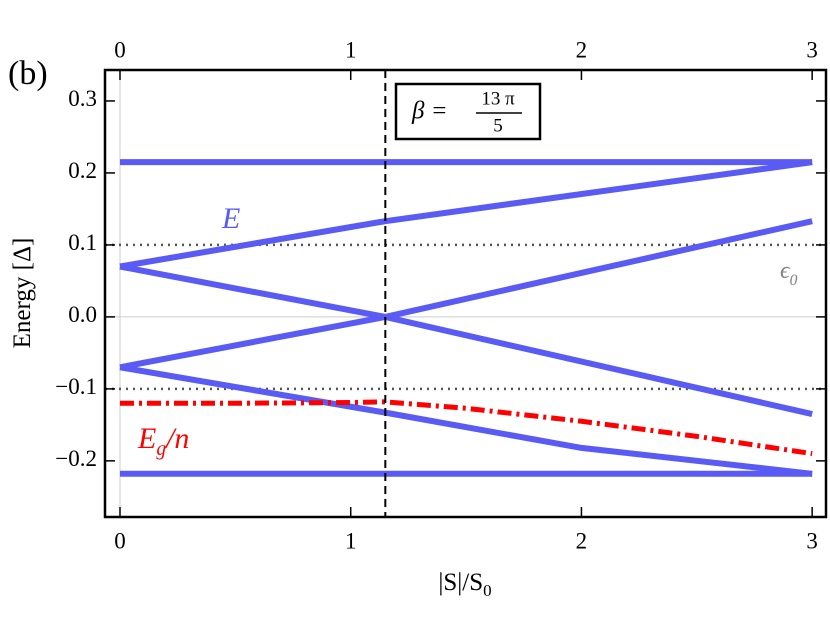 The height and width of the screenshot is (634, 830). What do you see at coordinates (176, 438) in the screenshot?
I see `annotation-rest: /n` at bounding box center [176, 438].